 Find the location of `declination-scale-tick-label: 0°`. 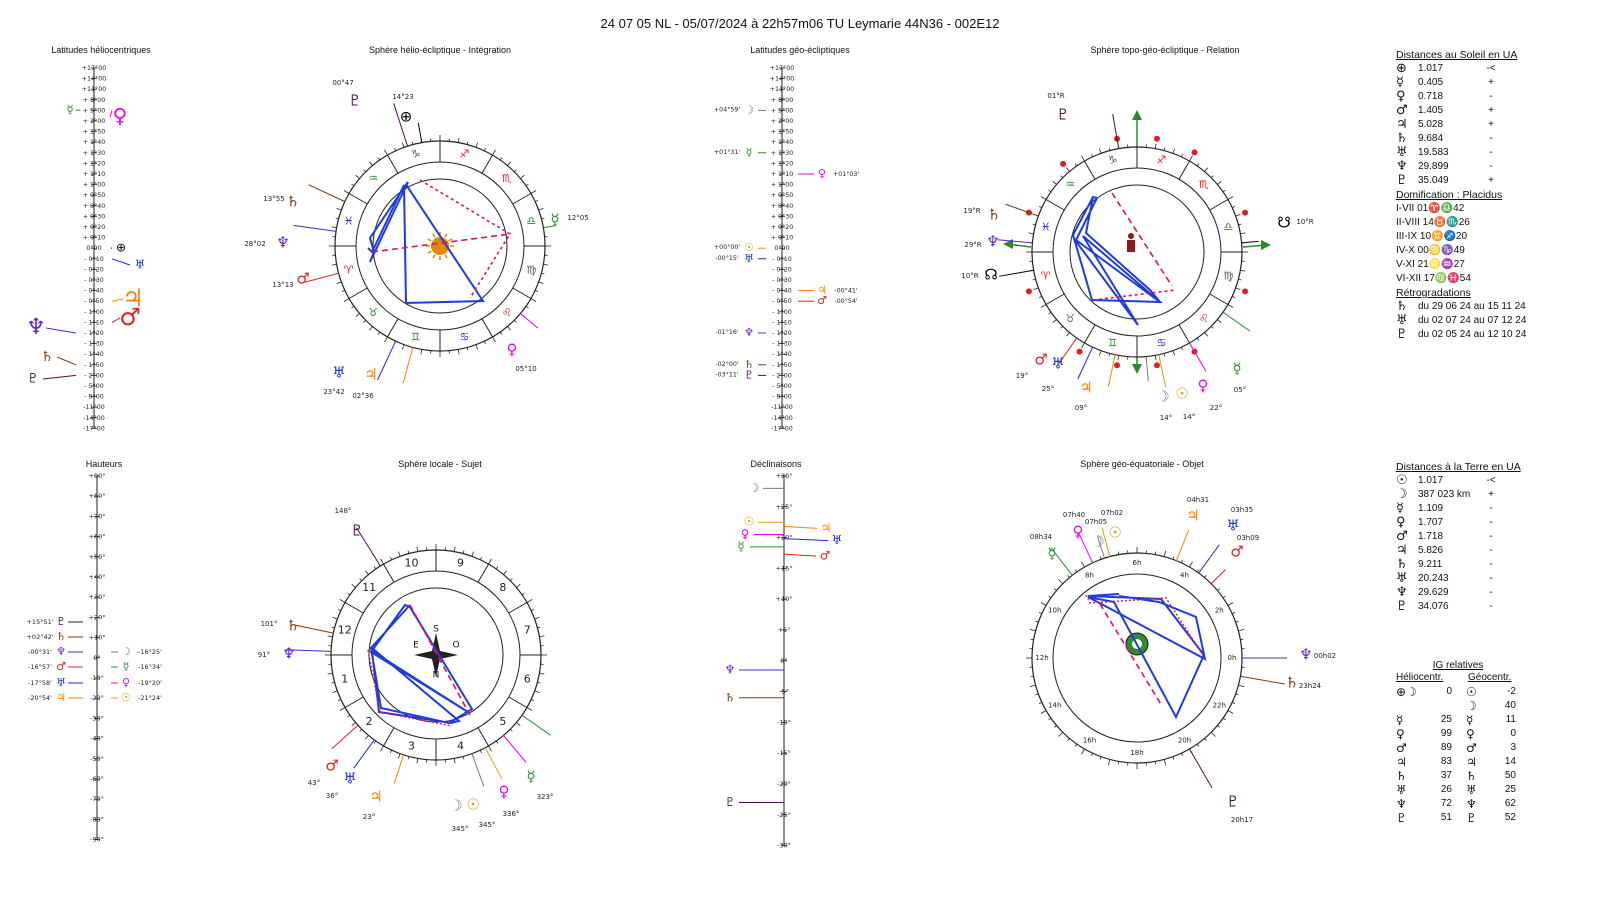

declination-scale-tick-label: 0° is located at coordinates (783, 661).